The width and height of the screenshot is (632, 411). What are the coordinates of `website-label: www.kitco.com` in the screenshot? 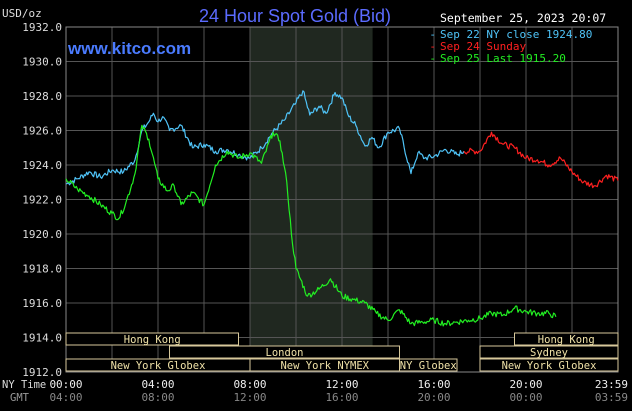 It's located at (129, 48).